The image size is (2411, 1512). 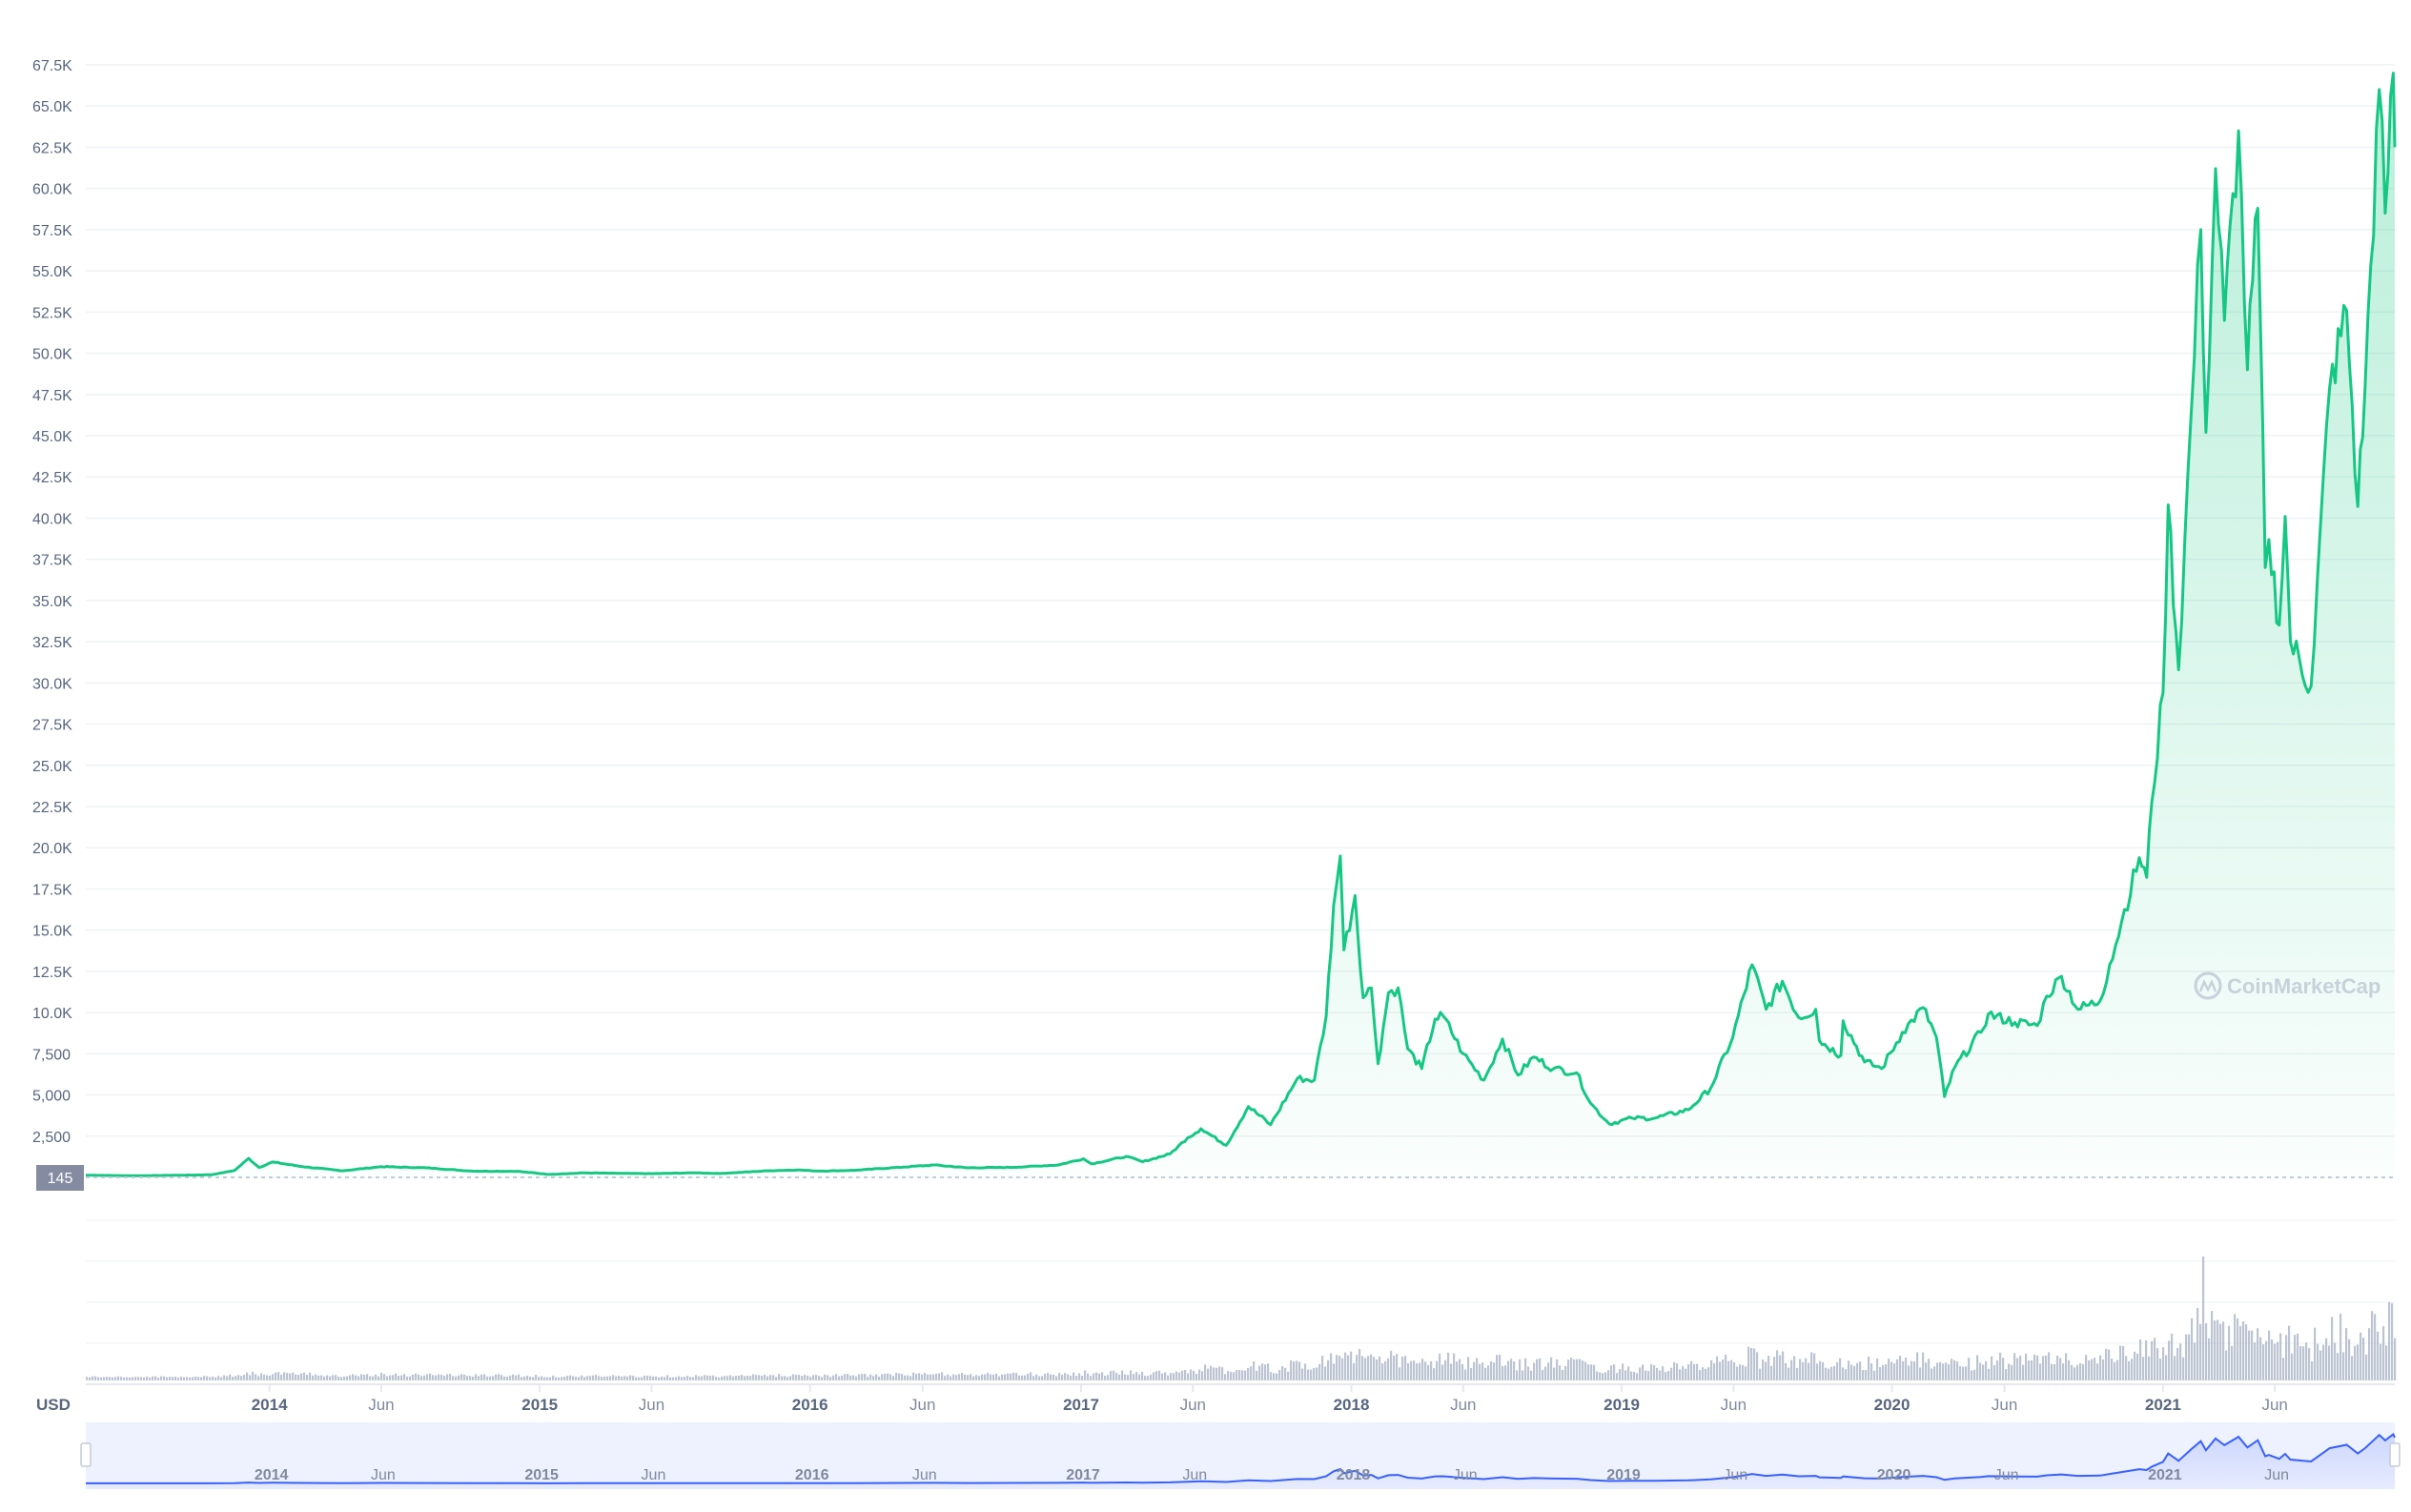 What do you see at coordinates (1081, 1405) in the screenshot?
I see `x-tick-label: 2017` at bounding box center [1081, 1405].